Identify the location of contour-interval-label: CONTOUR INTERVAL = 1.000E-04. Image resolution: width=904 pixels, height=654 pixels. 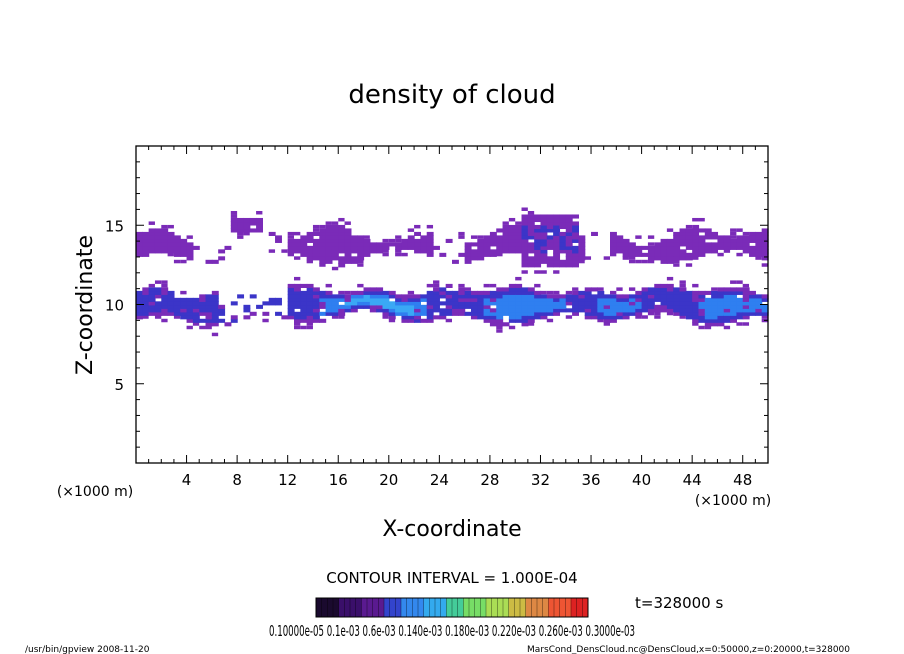
(451, 578).